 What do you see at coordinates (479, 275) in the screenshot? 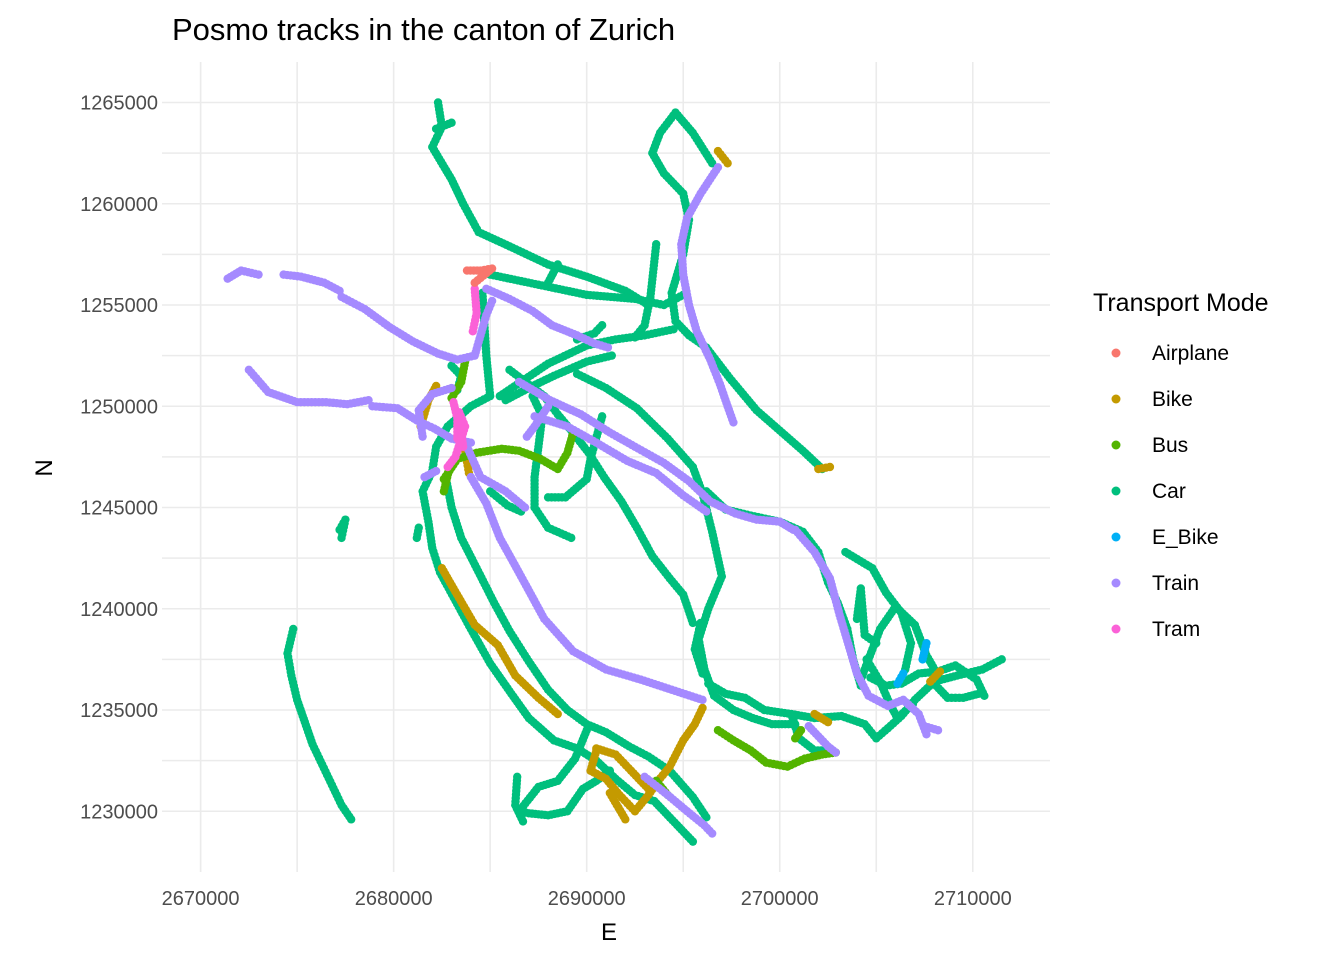
I see `series-airplane` at bounding box center [479, 275].